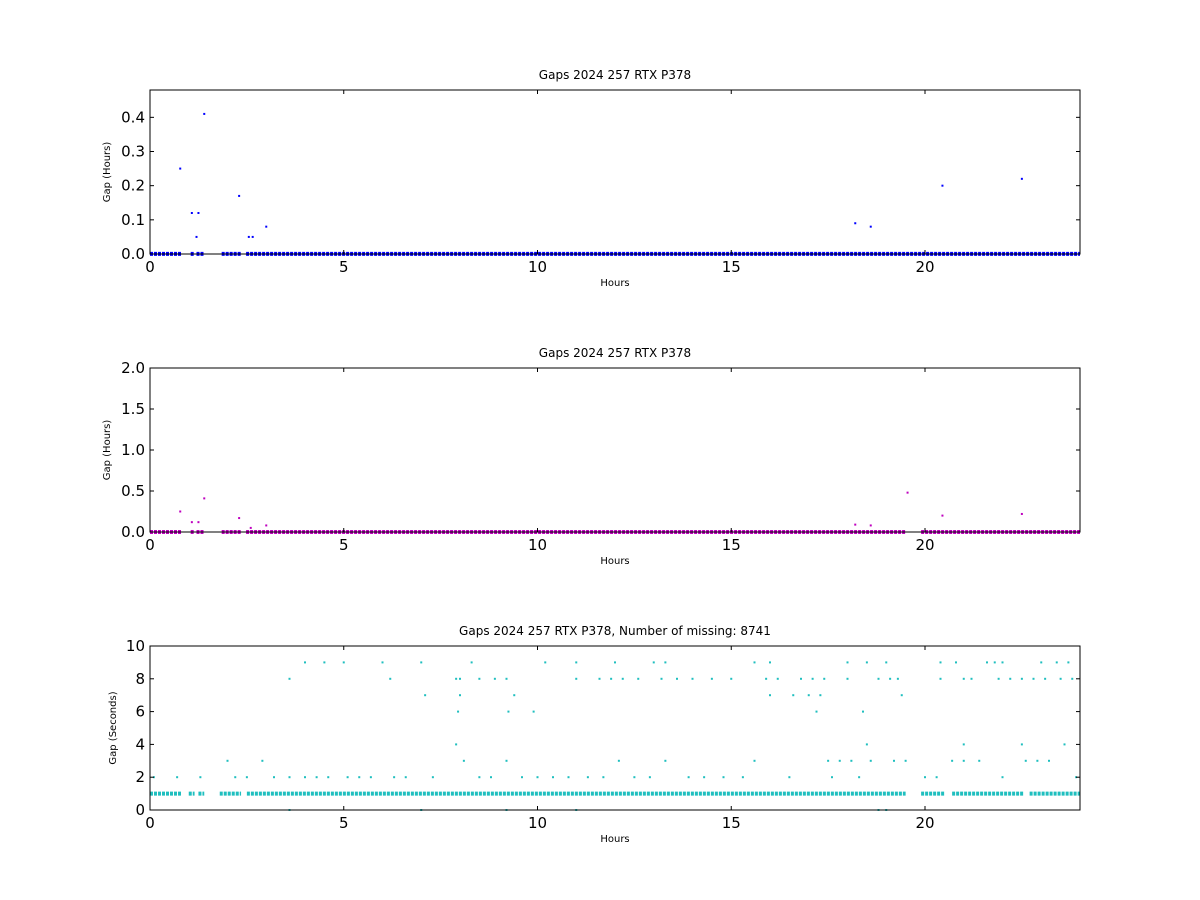  Describe the element at coordinates (133, 450) in the screenshot. I see `y-tick-label: 1.0` at that location.